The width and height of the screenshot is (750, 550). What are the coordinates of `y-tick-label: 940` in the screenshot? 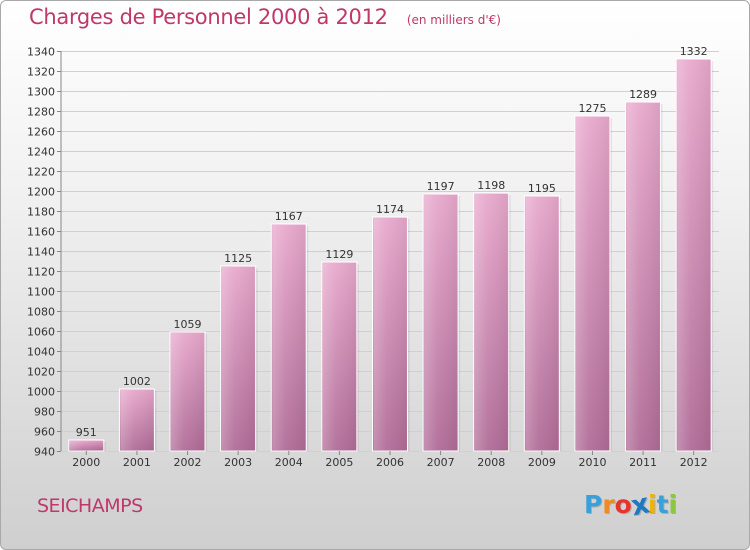 It's located at (44, 452).